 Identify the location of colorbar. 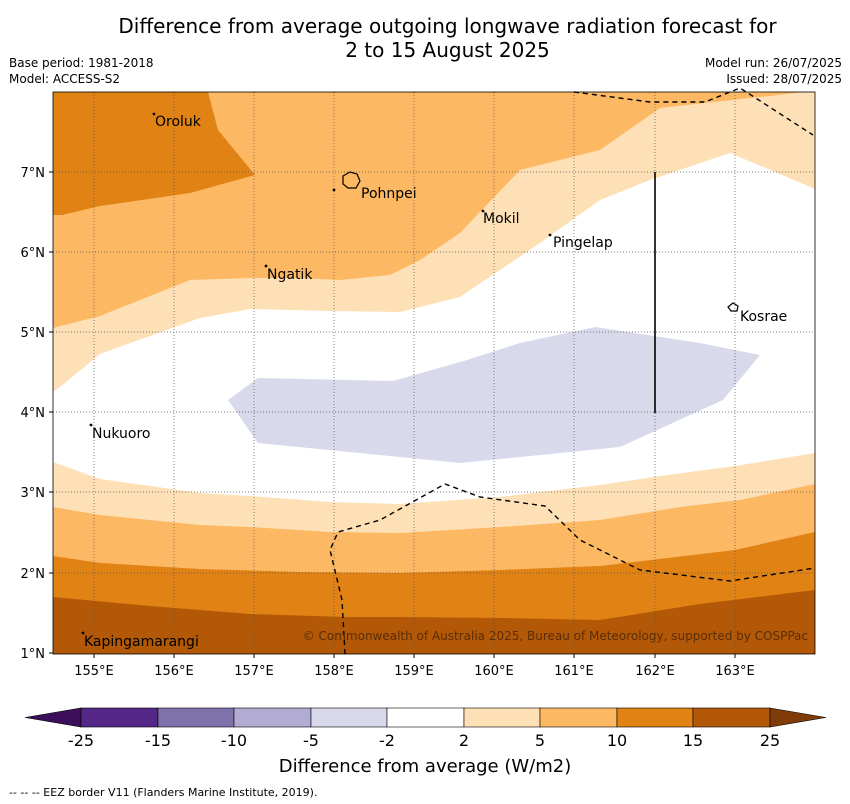
(425, 717).